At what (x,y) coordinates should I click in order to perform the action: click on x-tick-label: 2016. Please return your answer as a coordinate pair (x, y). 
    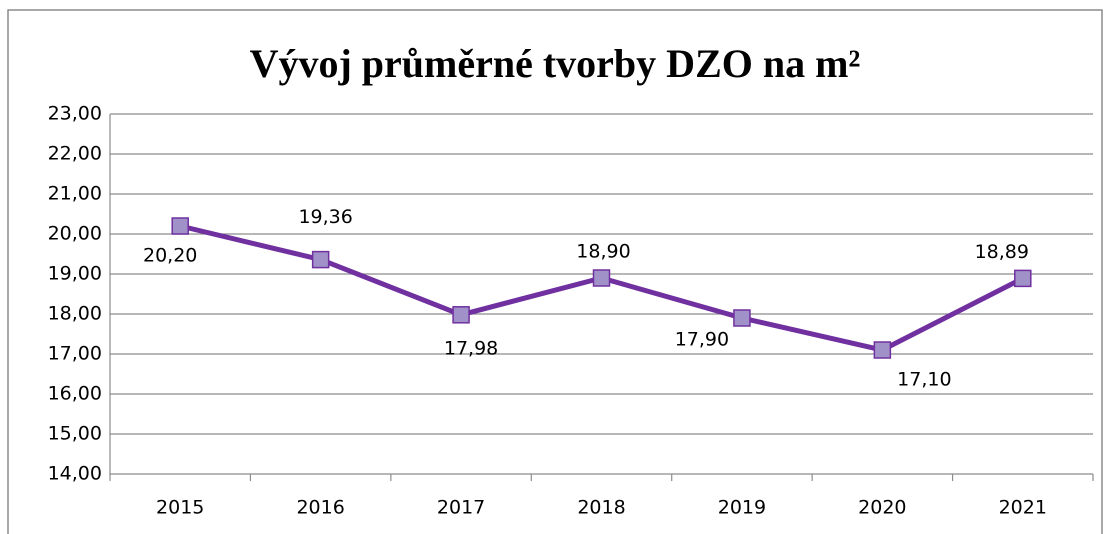
    Looking at the image, I should click on (320, 508).